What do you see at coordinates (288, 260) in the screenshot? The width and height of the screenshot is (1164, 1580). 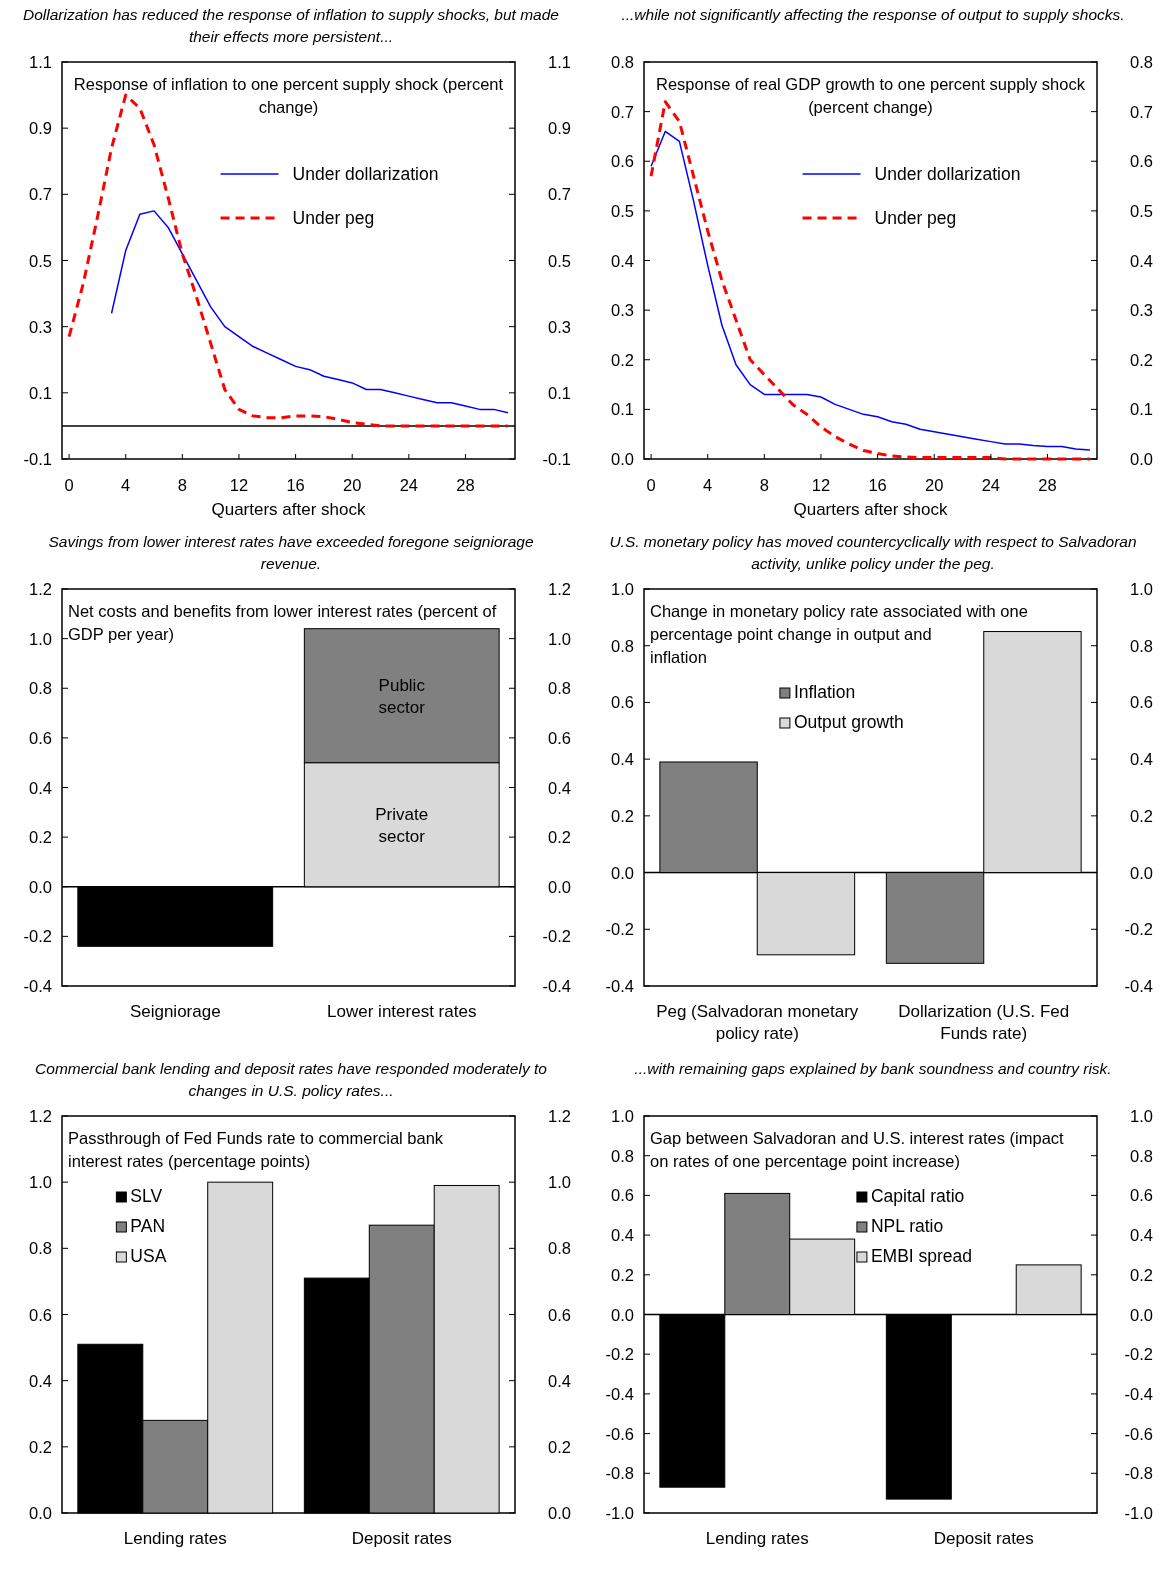 I see `line-series` at bounding box center [288, 260].